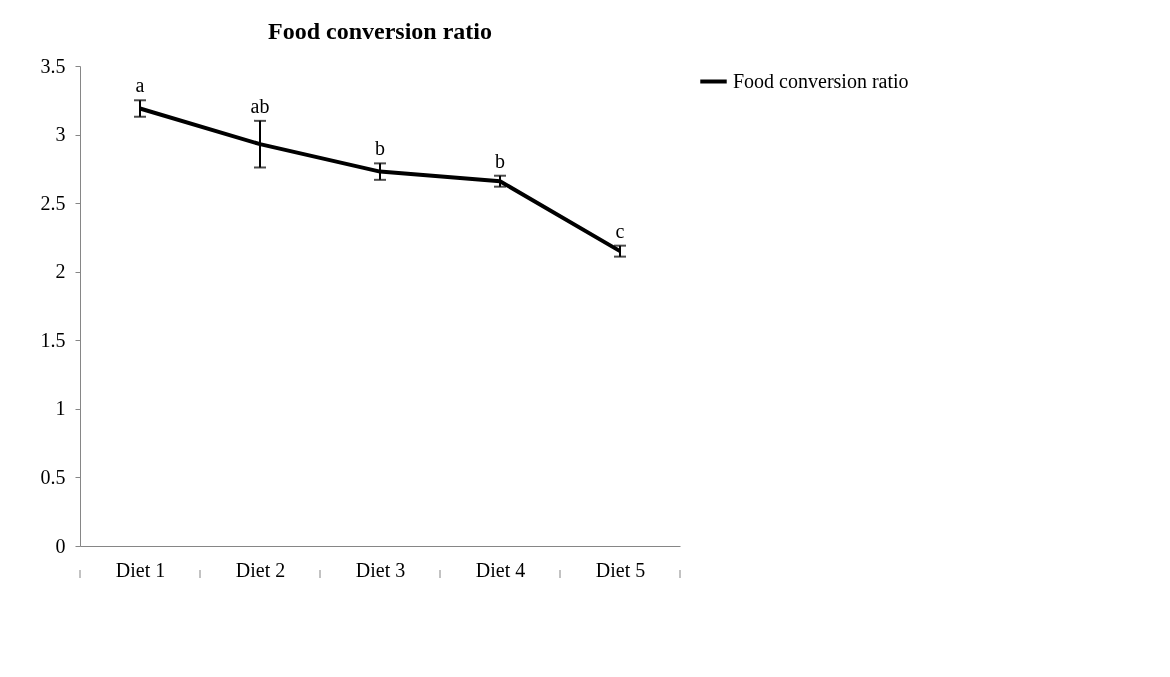  I want to click on x-tick-label: Diet 2, so click(260, 569).